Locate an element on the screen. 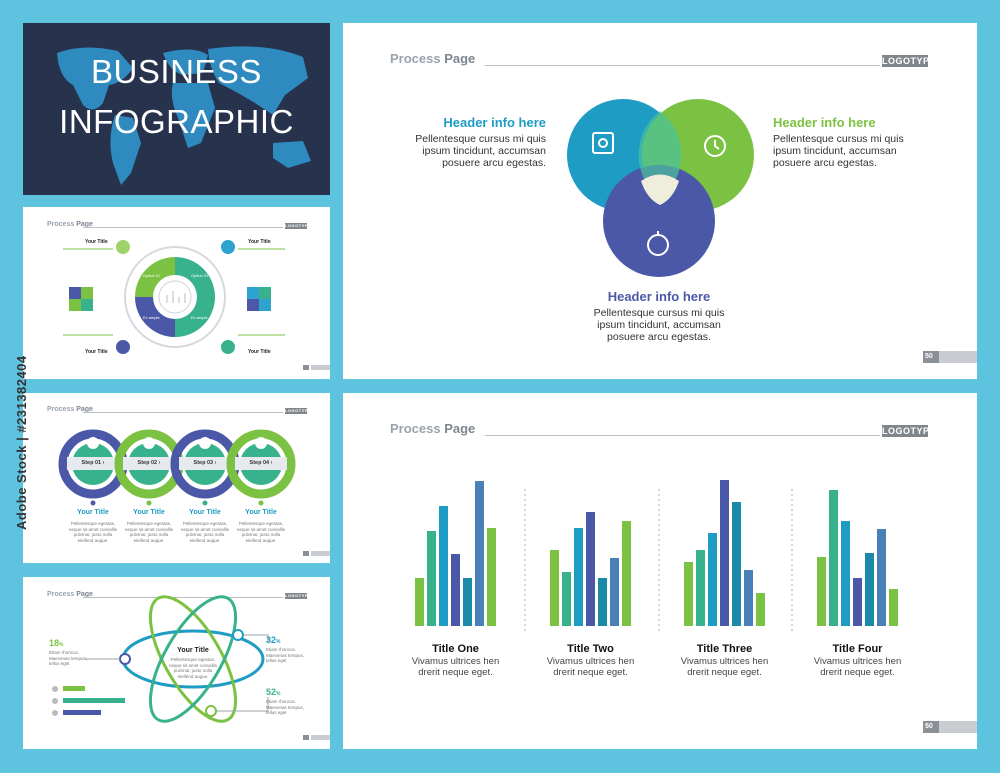 Image resolution: width=1000 pixels, height=773 pixels. step-title-1: Your Title is located at coordinates (93, 512).